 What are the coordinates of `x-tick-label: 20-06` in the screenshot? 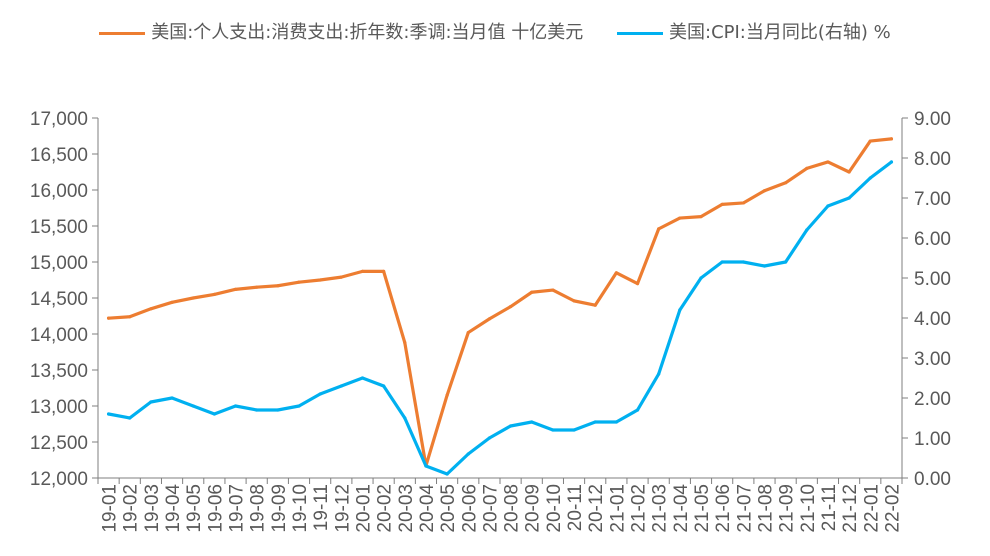 It's located at (469, 508).